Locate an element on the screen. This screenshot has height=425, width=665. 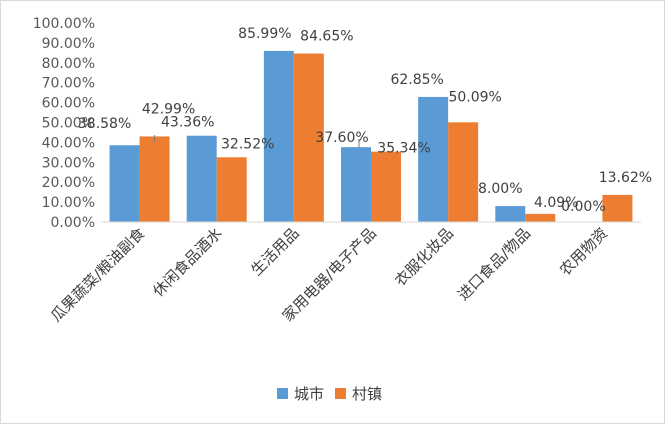
data-label: 8.00% is located at coordinates (500, 189).